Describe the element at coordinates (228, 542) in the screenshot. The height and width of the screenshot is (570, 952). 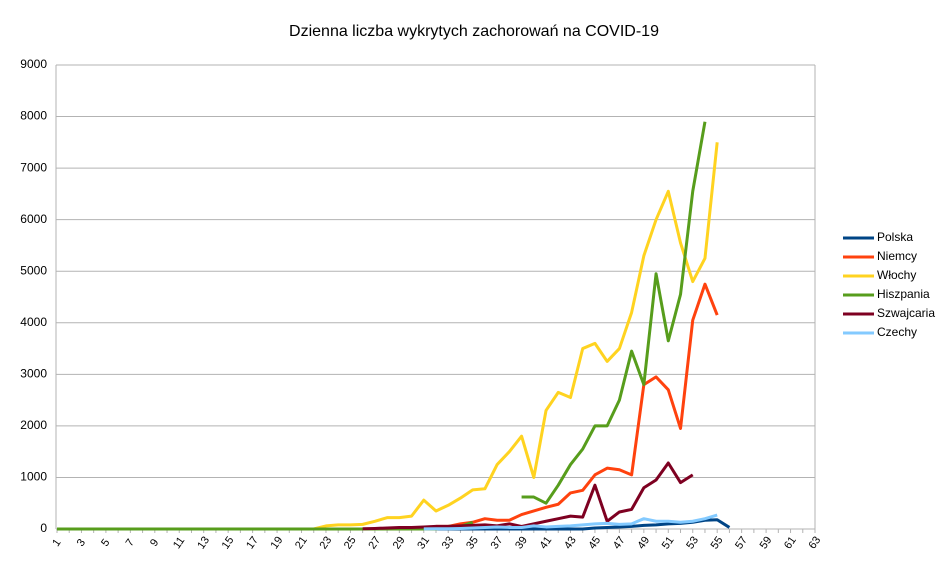
I see `x-tick-label: 15` at that location.